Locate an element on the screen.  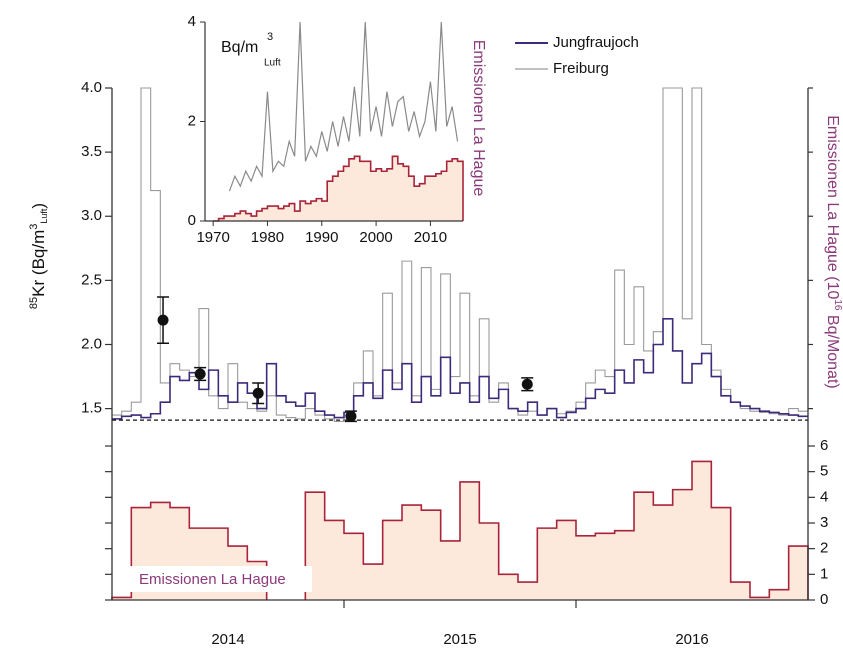
y-tick-label: 4.0 is located at coordinates (91, 87).